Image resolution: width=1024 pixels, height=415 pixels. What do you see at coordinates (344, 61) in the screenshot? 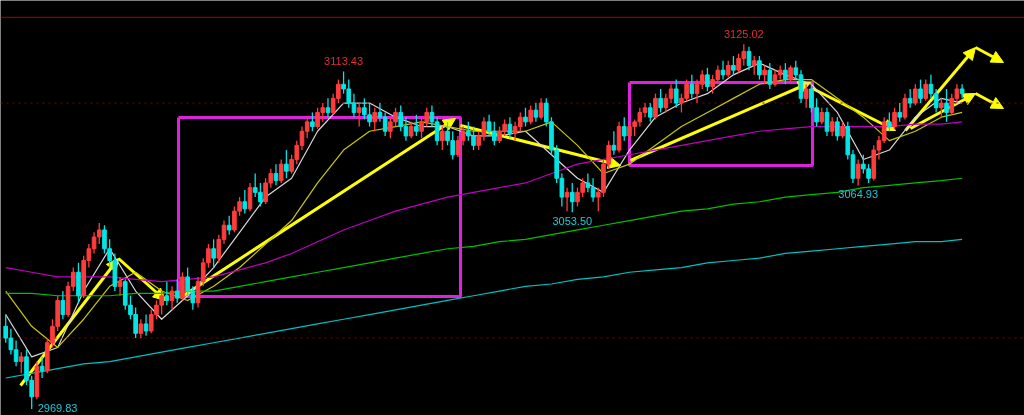
I see `annotation: 3113.43` at bounding box center [344, 61].